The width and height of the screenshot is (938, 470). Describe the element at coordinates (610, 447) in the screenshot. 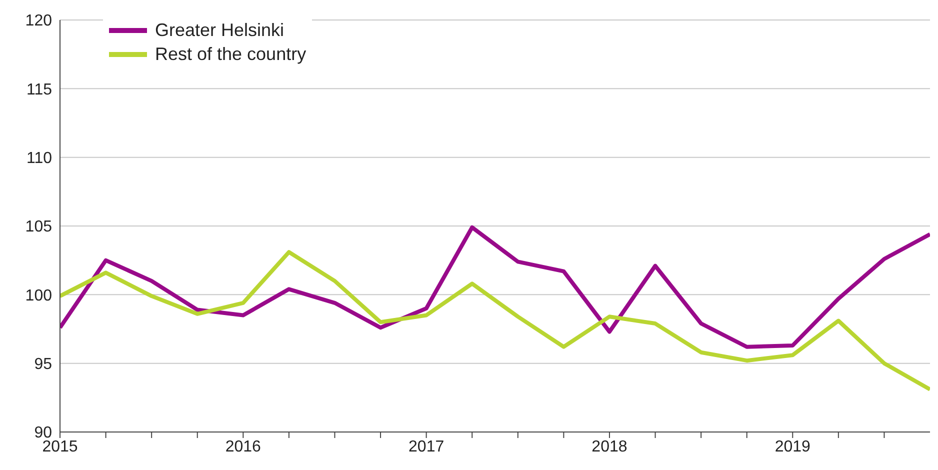

I see `x-tick-label: 2018` at that location.